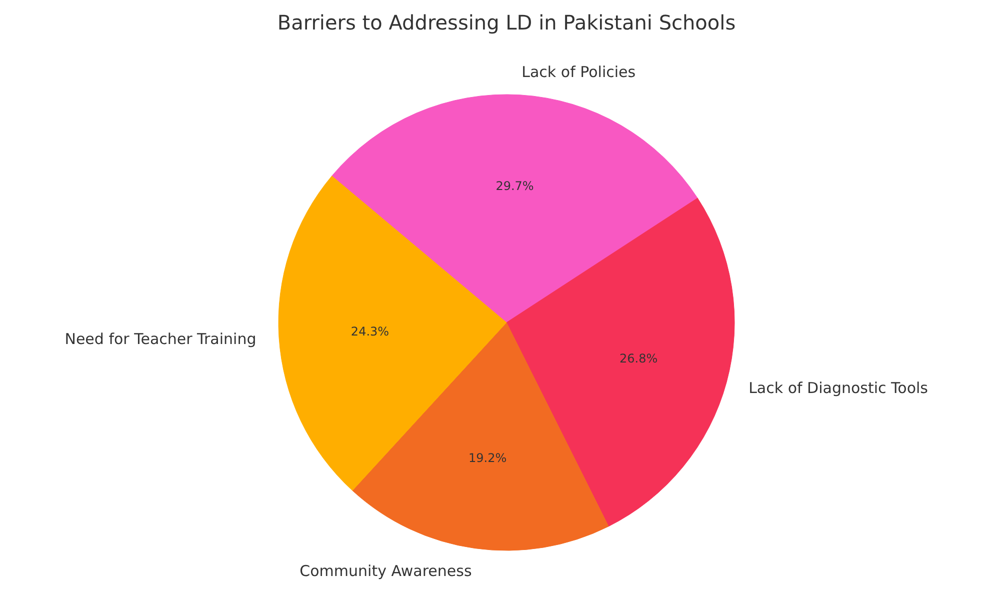 The image size is (981, 589). Describe the element at coordinates (160, 339) in the screenshot. I see `slice-label: Need for Teacher Training` at that location.